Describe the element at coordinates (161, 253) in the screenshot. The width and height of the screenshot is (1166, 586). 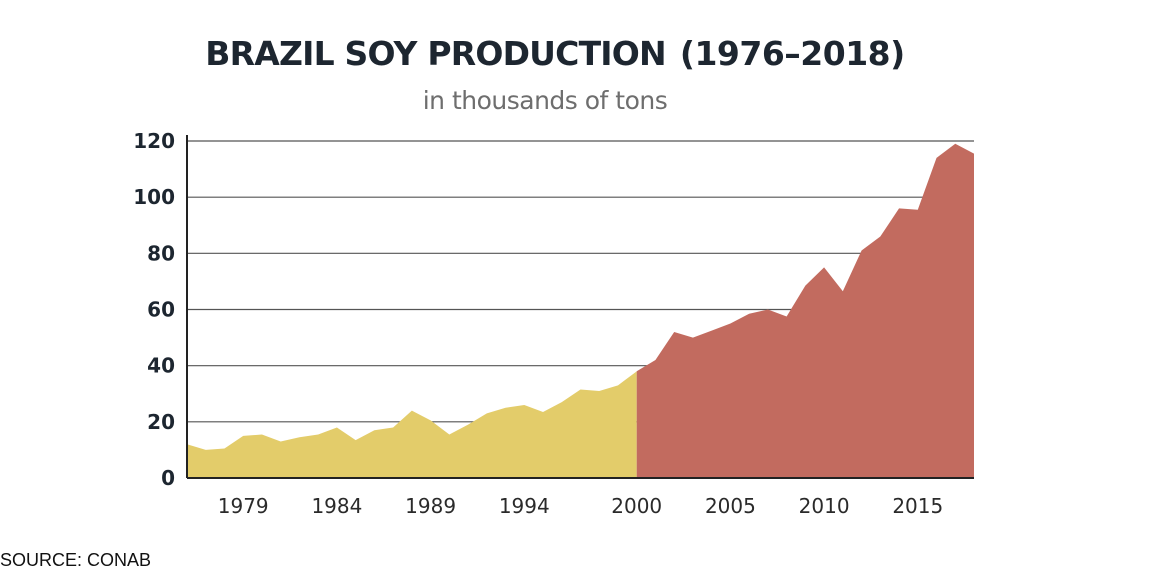
I see `y-tick-label-80: 80` at that location.